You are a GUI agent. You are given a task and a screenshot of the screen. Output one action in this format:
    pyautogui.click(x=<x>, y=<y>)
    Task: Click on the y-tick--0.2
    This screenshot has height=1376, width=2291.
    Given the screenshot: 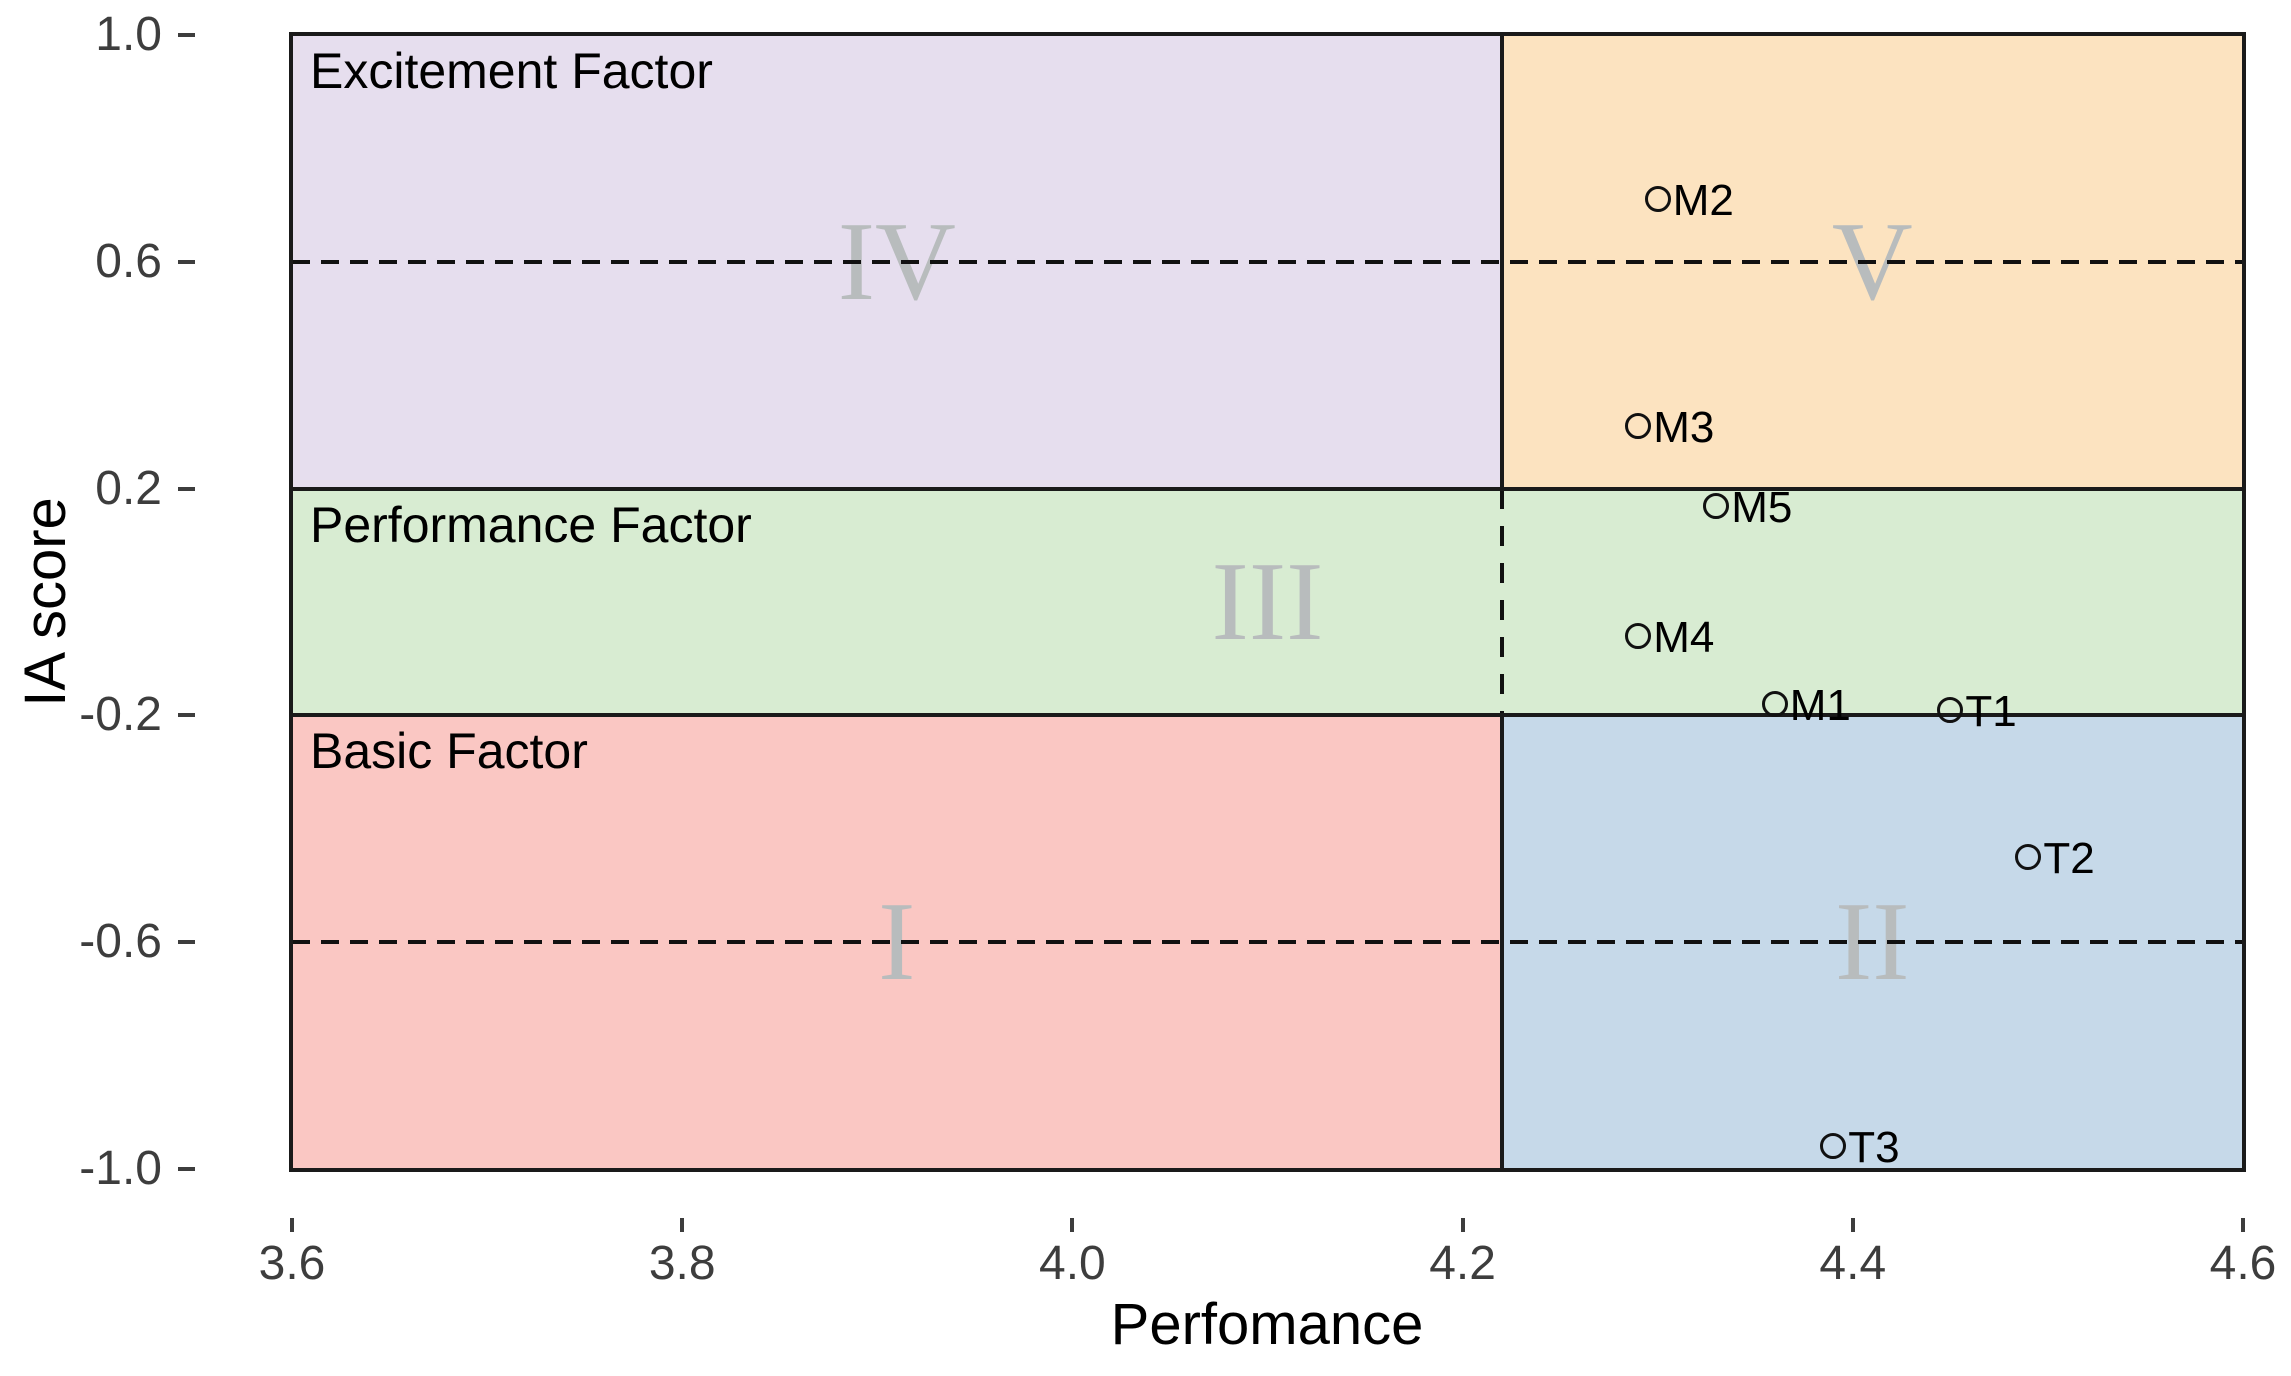 What is the action you would take?
    pyautogui.click(x=186, y=715)
    